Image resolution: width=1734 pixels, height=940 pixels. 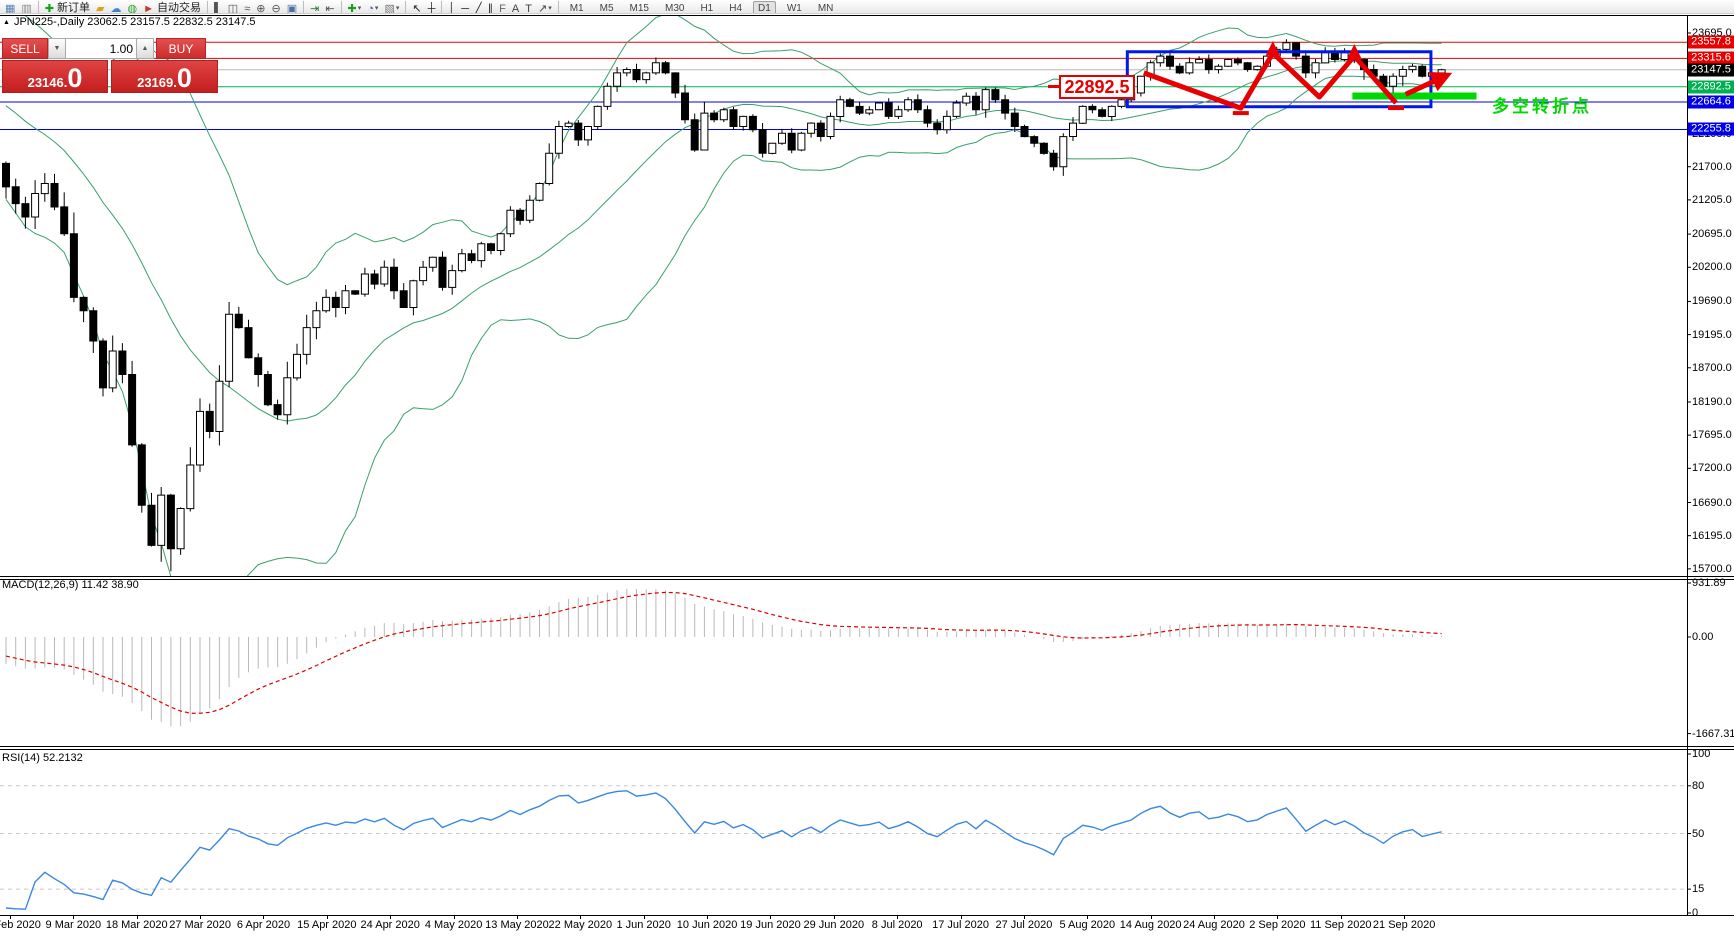 What do you see at coordinates (100, 8) in the screenshot?
I see `gold-icon: ▰` at bounding box center [100, 8].